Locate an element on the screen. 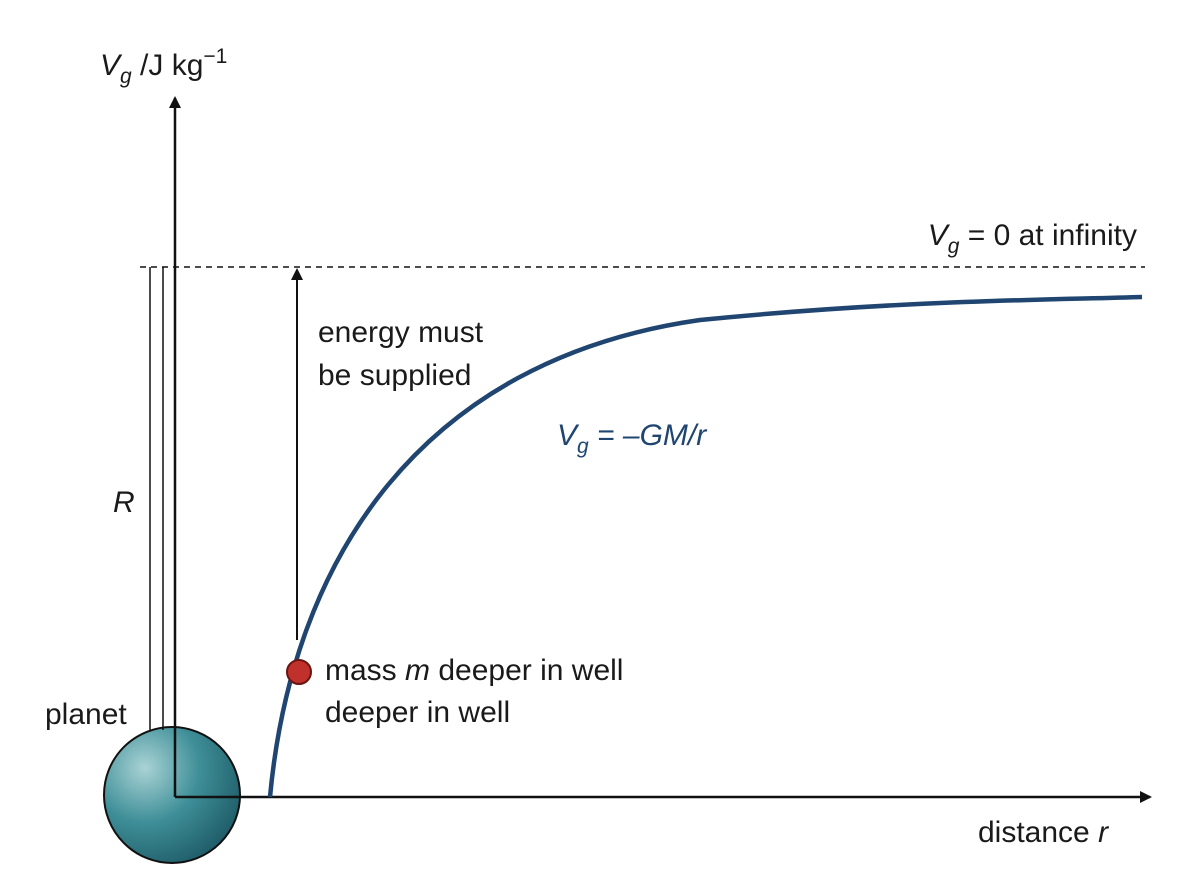 The height and width of the screenshot is (896, 1200). text: mass is located at coordinates (365, 670).